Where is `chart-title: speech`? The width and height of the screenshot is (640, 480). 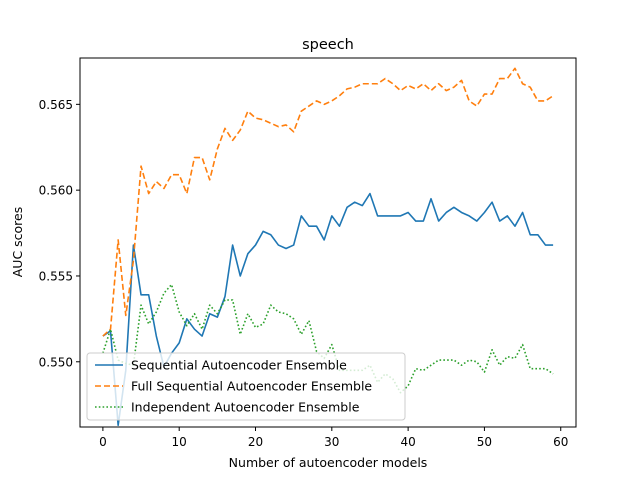
chart-title: speech is located at coordinates (328, 45).